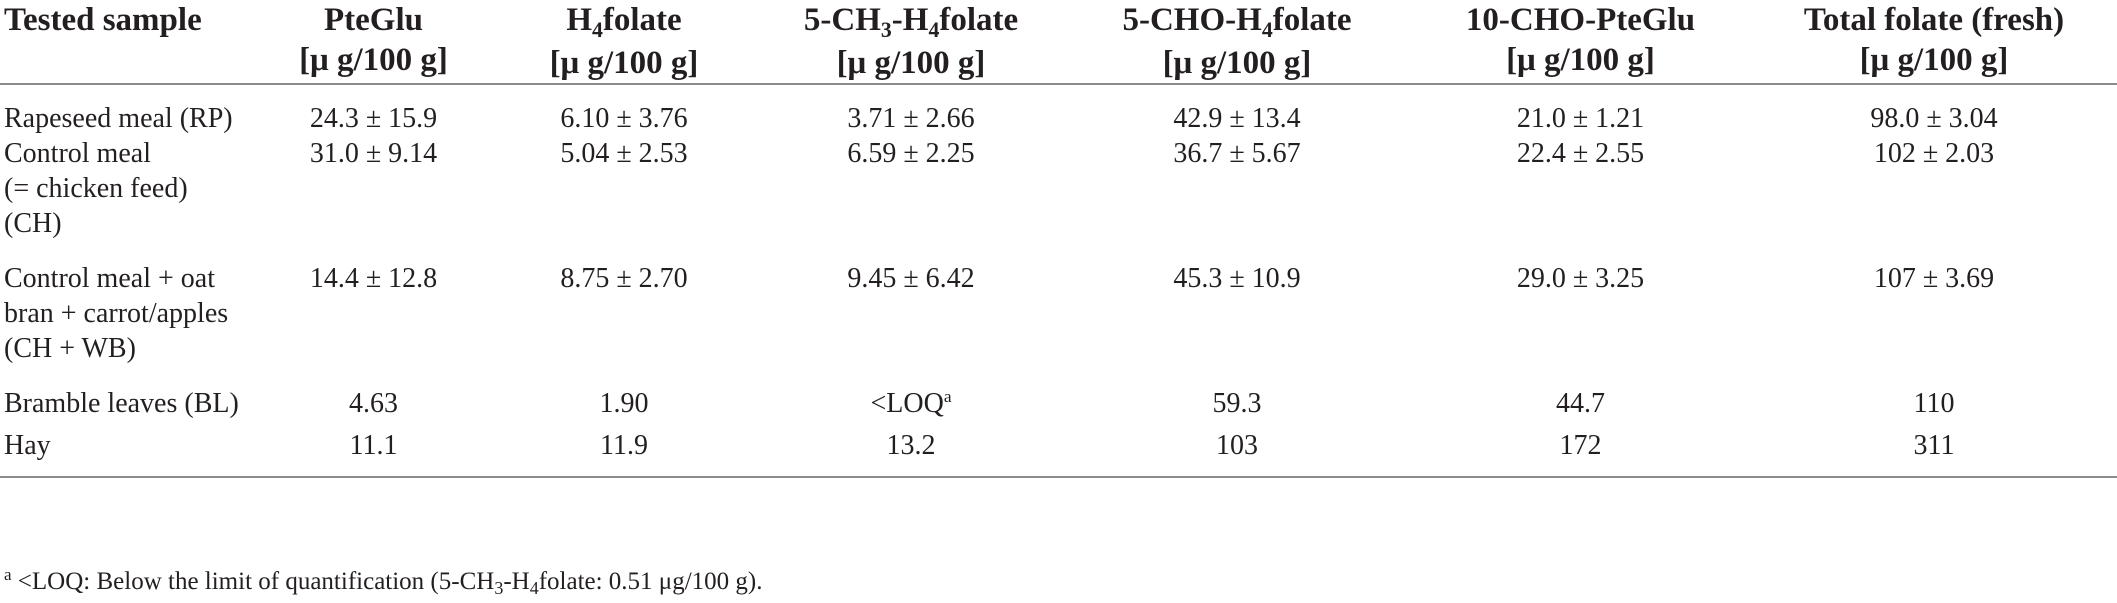 The height and width of the screenshot is (603, 2117). What do you see at coordinates (373, 453) in the screenshot?
I see `value-cell: 11.1` at bounding box center [373, 453].